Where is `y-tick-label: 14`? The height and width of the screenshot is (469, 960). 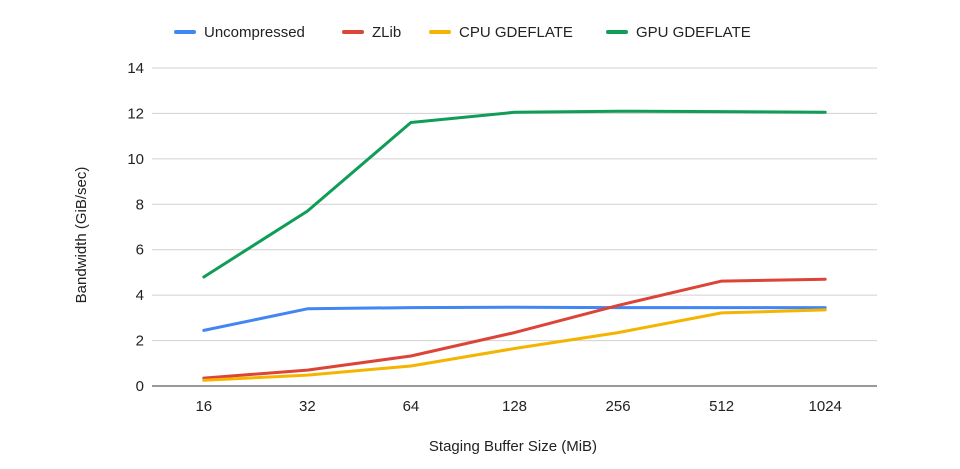 y-tick-label: 14 is located at coordinates (135, 68).